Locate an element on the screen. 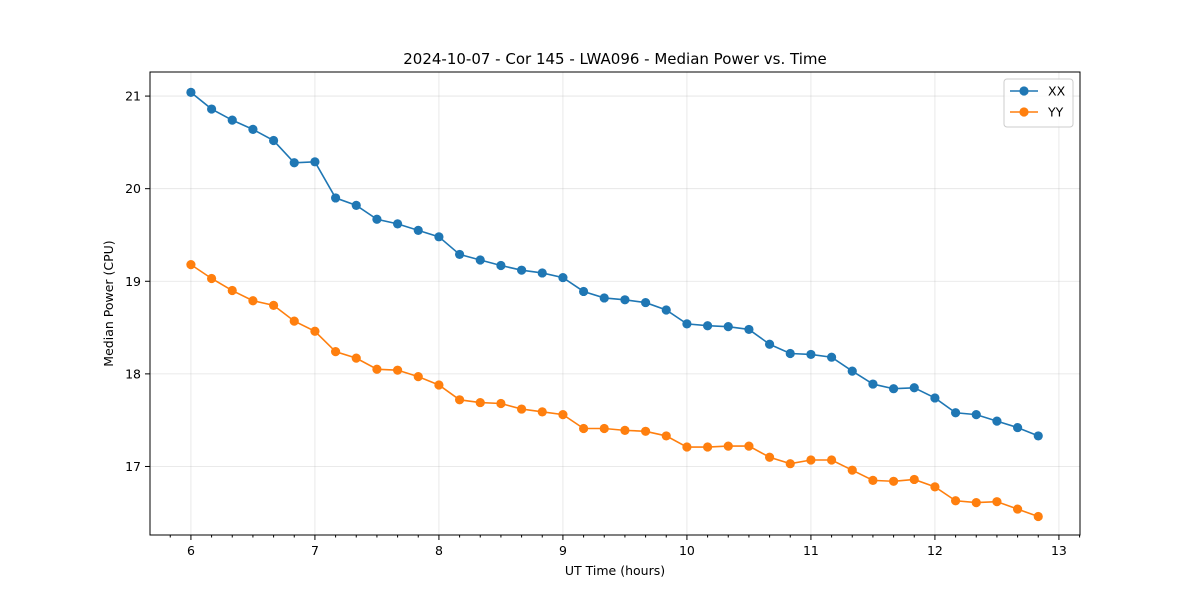  x-tick-label: 6 is located at coordinates (191, 550).